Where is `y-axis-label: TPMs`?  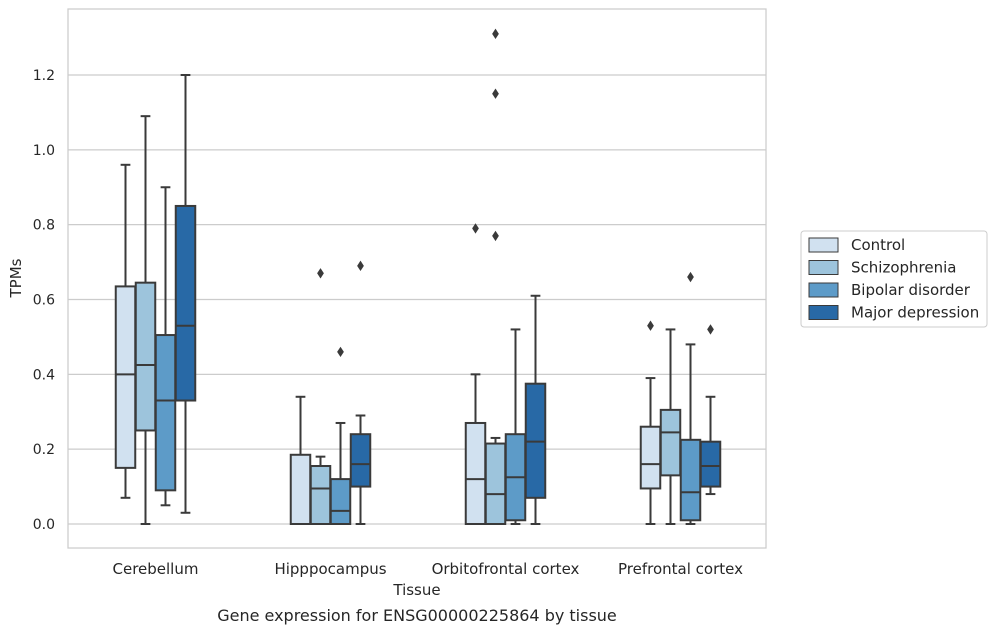 y-axis-label: TPMs is located at coordinates (16, 278).